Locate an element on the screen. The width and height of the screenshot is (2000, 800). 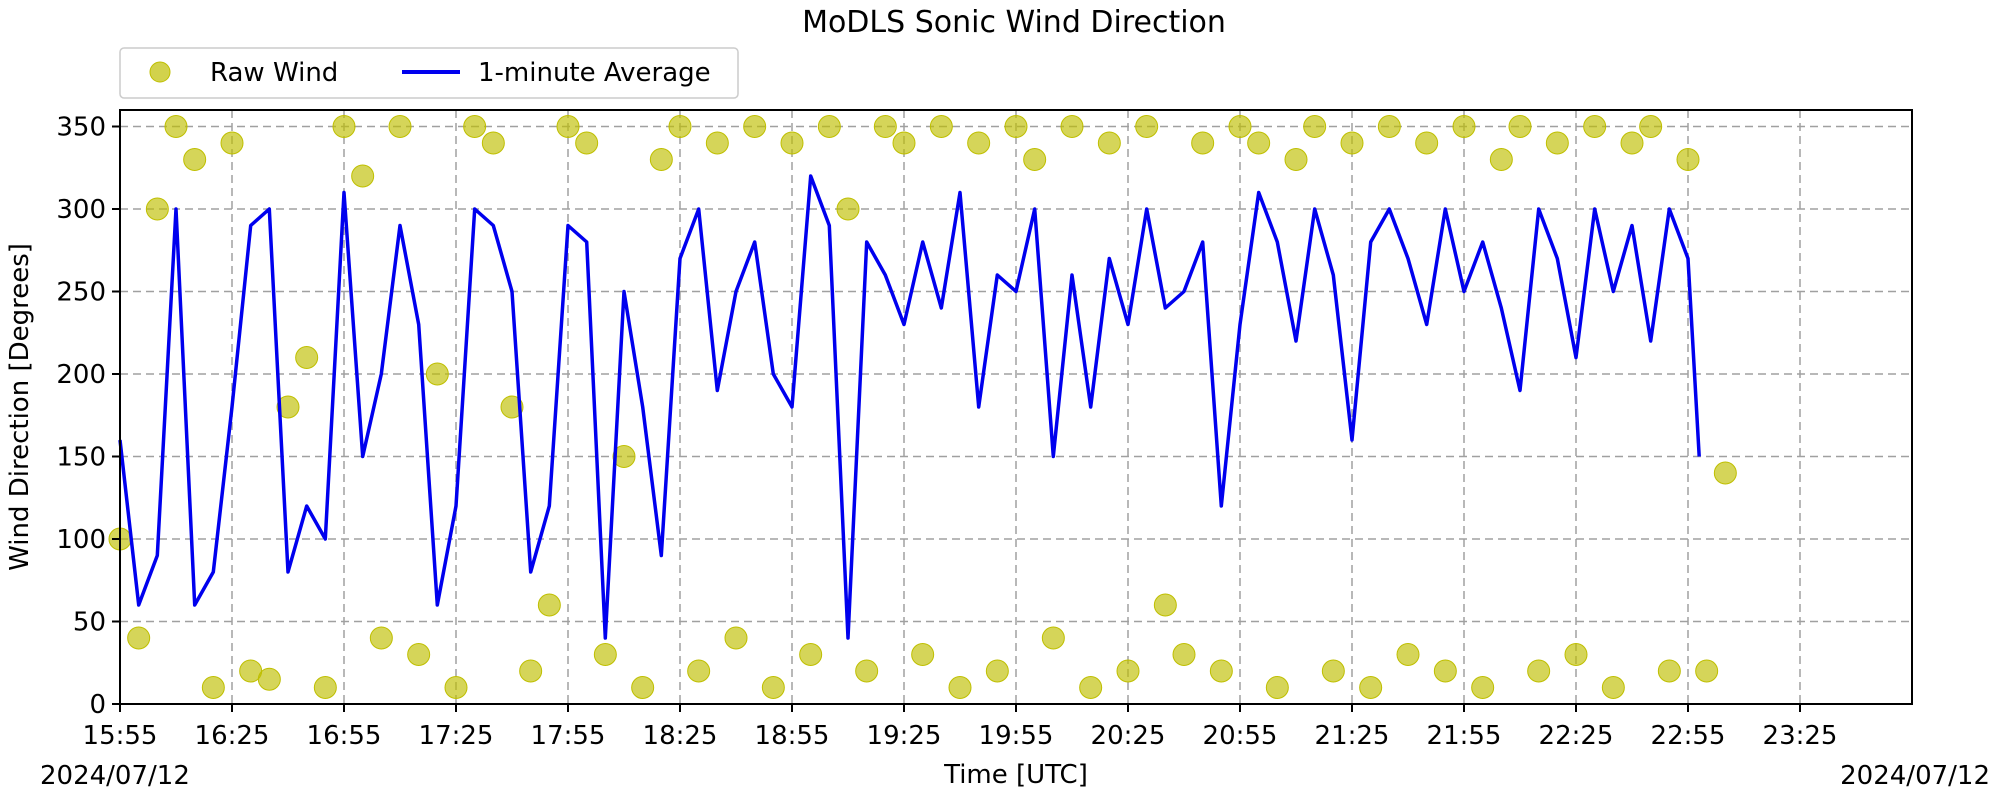
x-axis-label: Time [UTC] is located at coordinates (1015, 775).